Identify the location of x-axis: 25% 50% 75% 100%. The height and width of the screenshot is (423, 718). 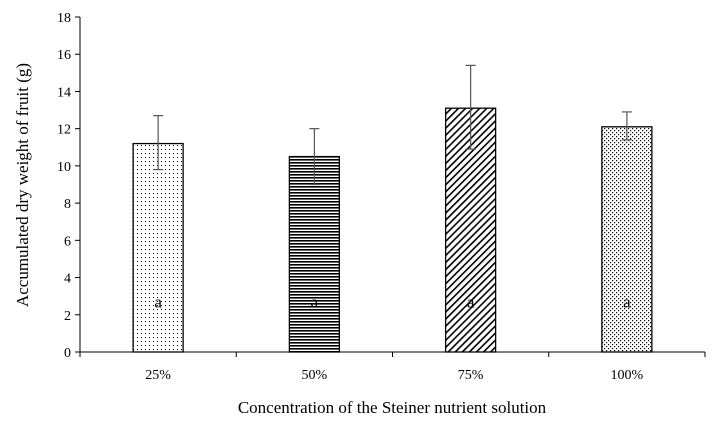
(392, 367).